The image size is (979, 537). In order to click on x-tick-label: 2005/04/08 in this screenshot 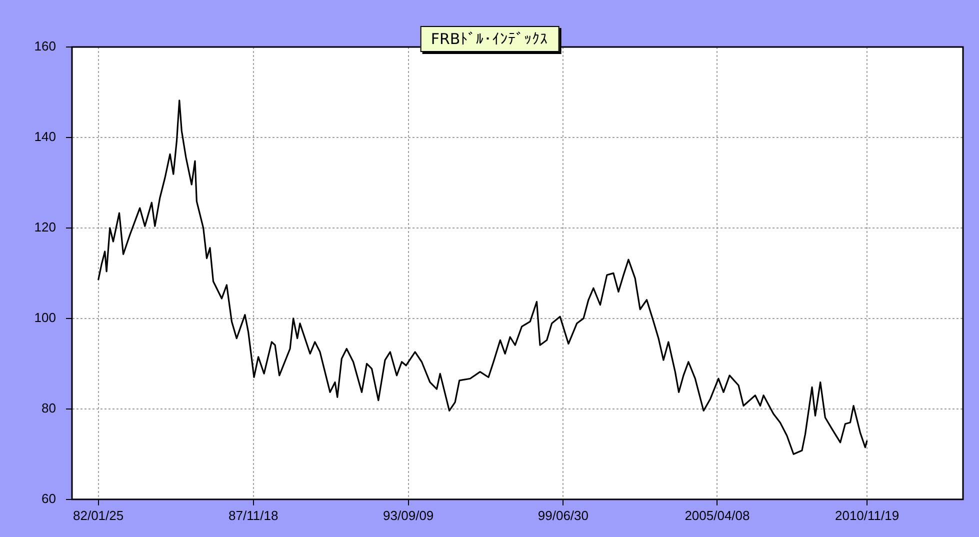, I will do `click(717, 515)`.